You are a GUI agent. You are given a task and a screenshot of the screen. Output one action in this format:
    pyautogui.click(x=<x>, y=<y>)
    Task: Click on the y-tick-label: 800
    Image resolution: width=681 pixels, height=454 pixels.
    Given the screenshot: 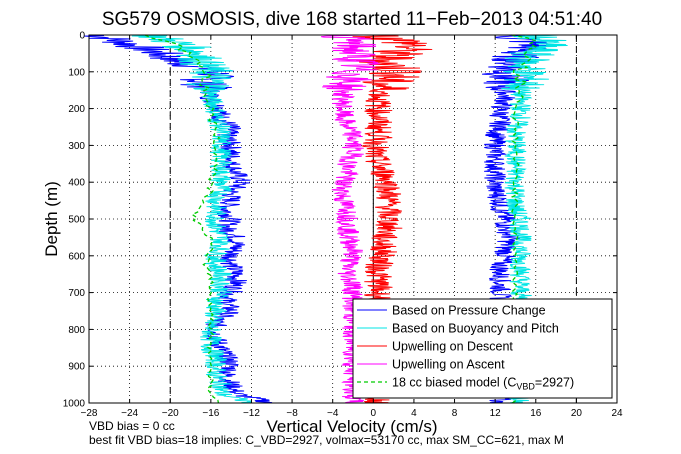 What is the action you would take?
    pyautogui.click(x=76, y=330)
    